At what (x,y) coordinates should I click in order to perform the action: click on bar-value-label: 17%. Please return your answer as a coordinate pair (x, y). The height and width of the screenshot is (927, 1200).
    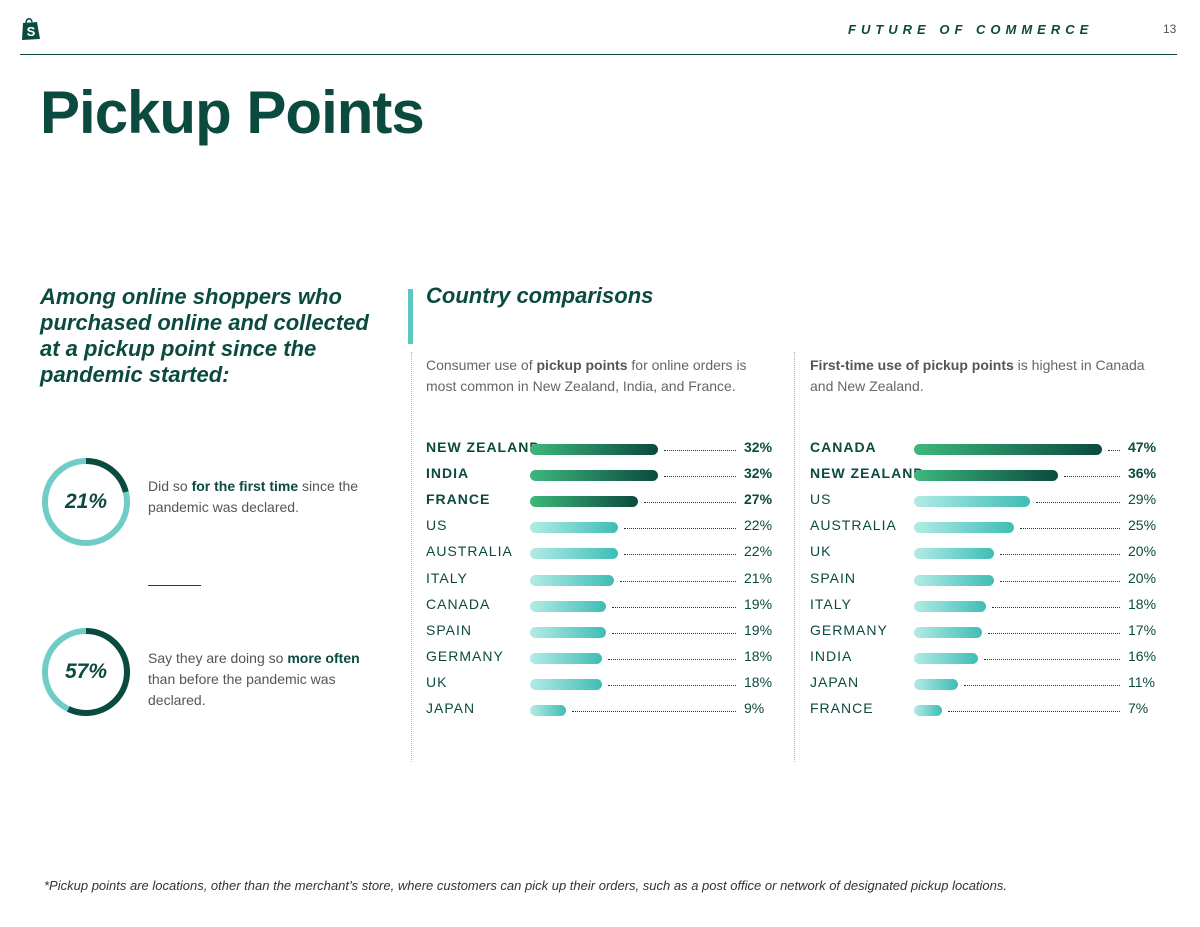
    Looking at the image, I should click on (1142, 629).